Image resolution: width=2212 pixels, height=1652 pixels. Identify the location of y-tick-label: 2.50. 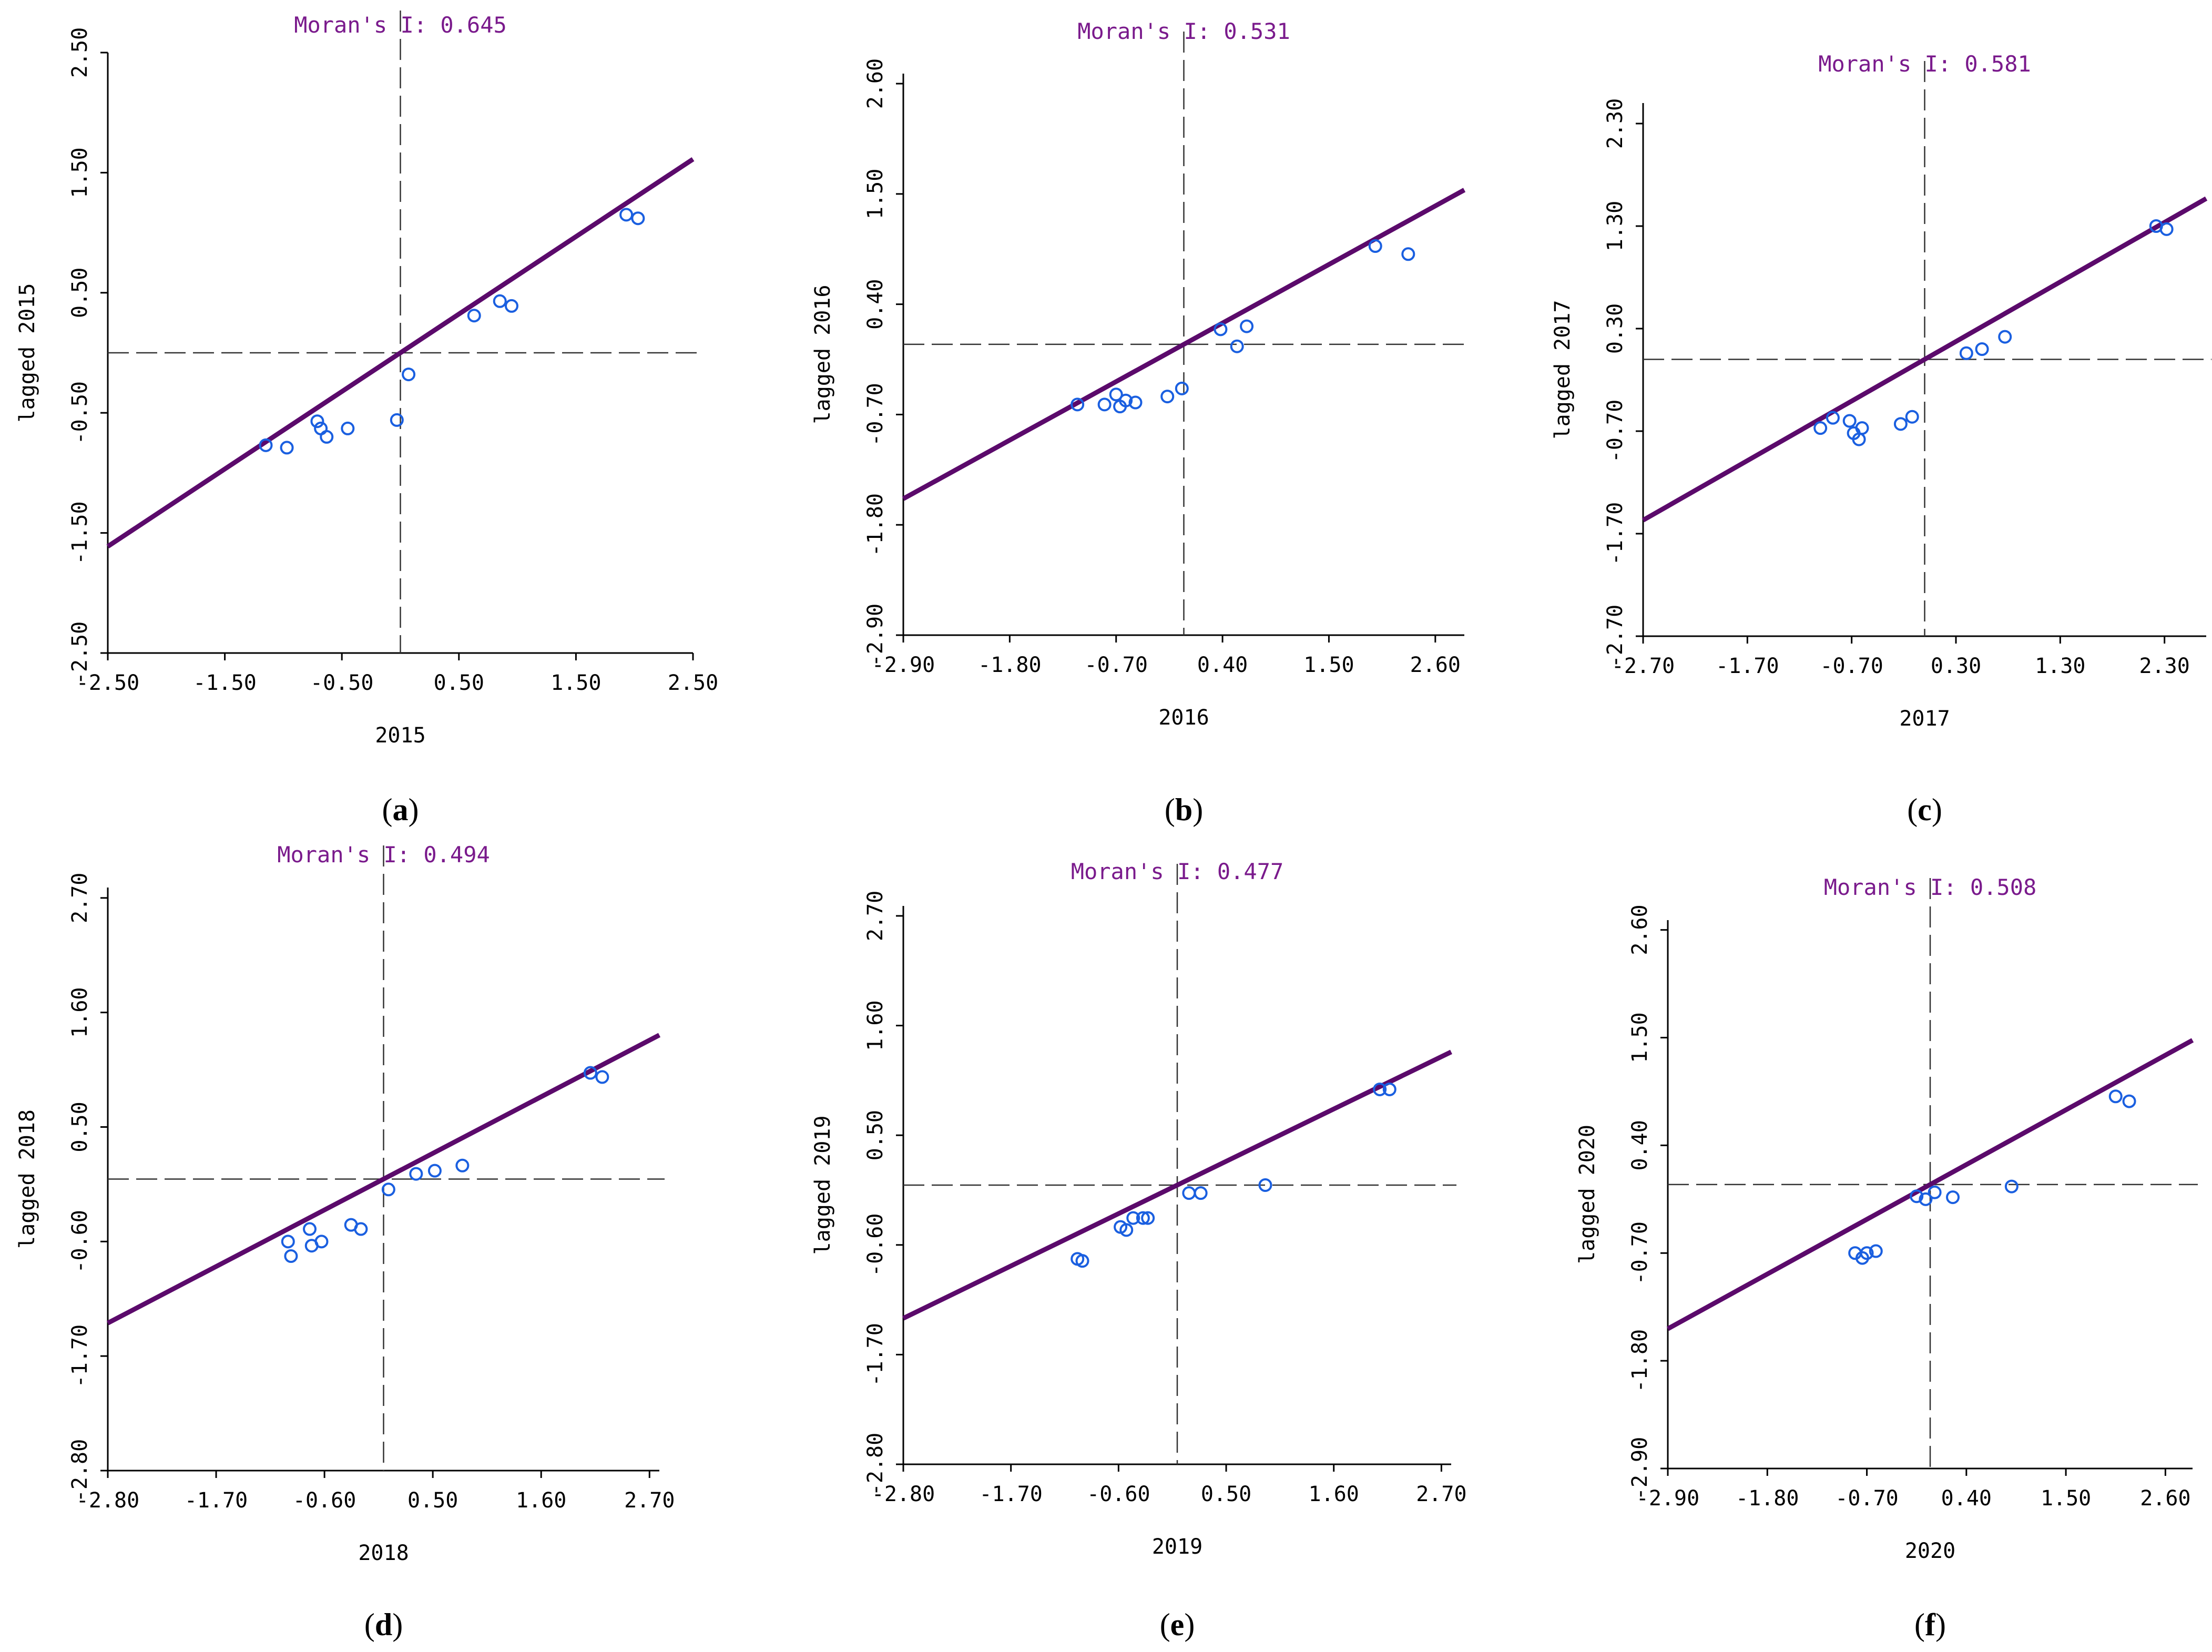
(80, 52).